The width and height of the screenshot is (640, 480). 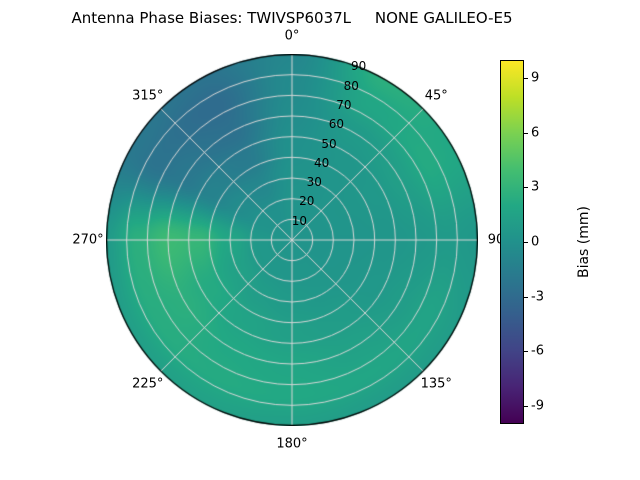 I want to click on r-tick-label: 20, so click(x=307, y=201).